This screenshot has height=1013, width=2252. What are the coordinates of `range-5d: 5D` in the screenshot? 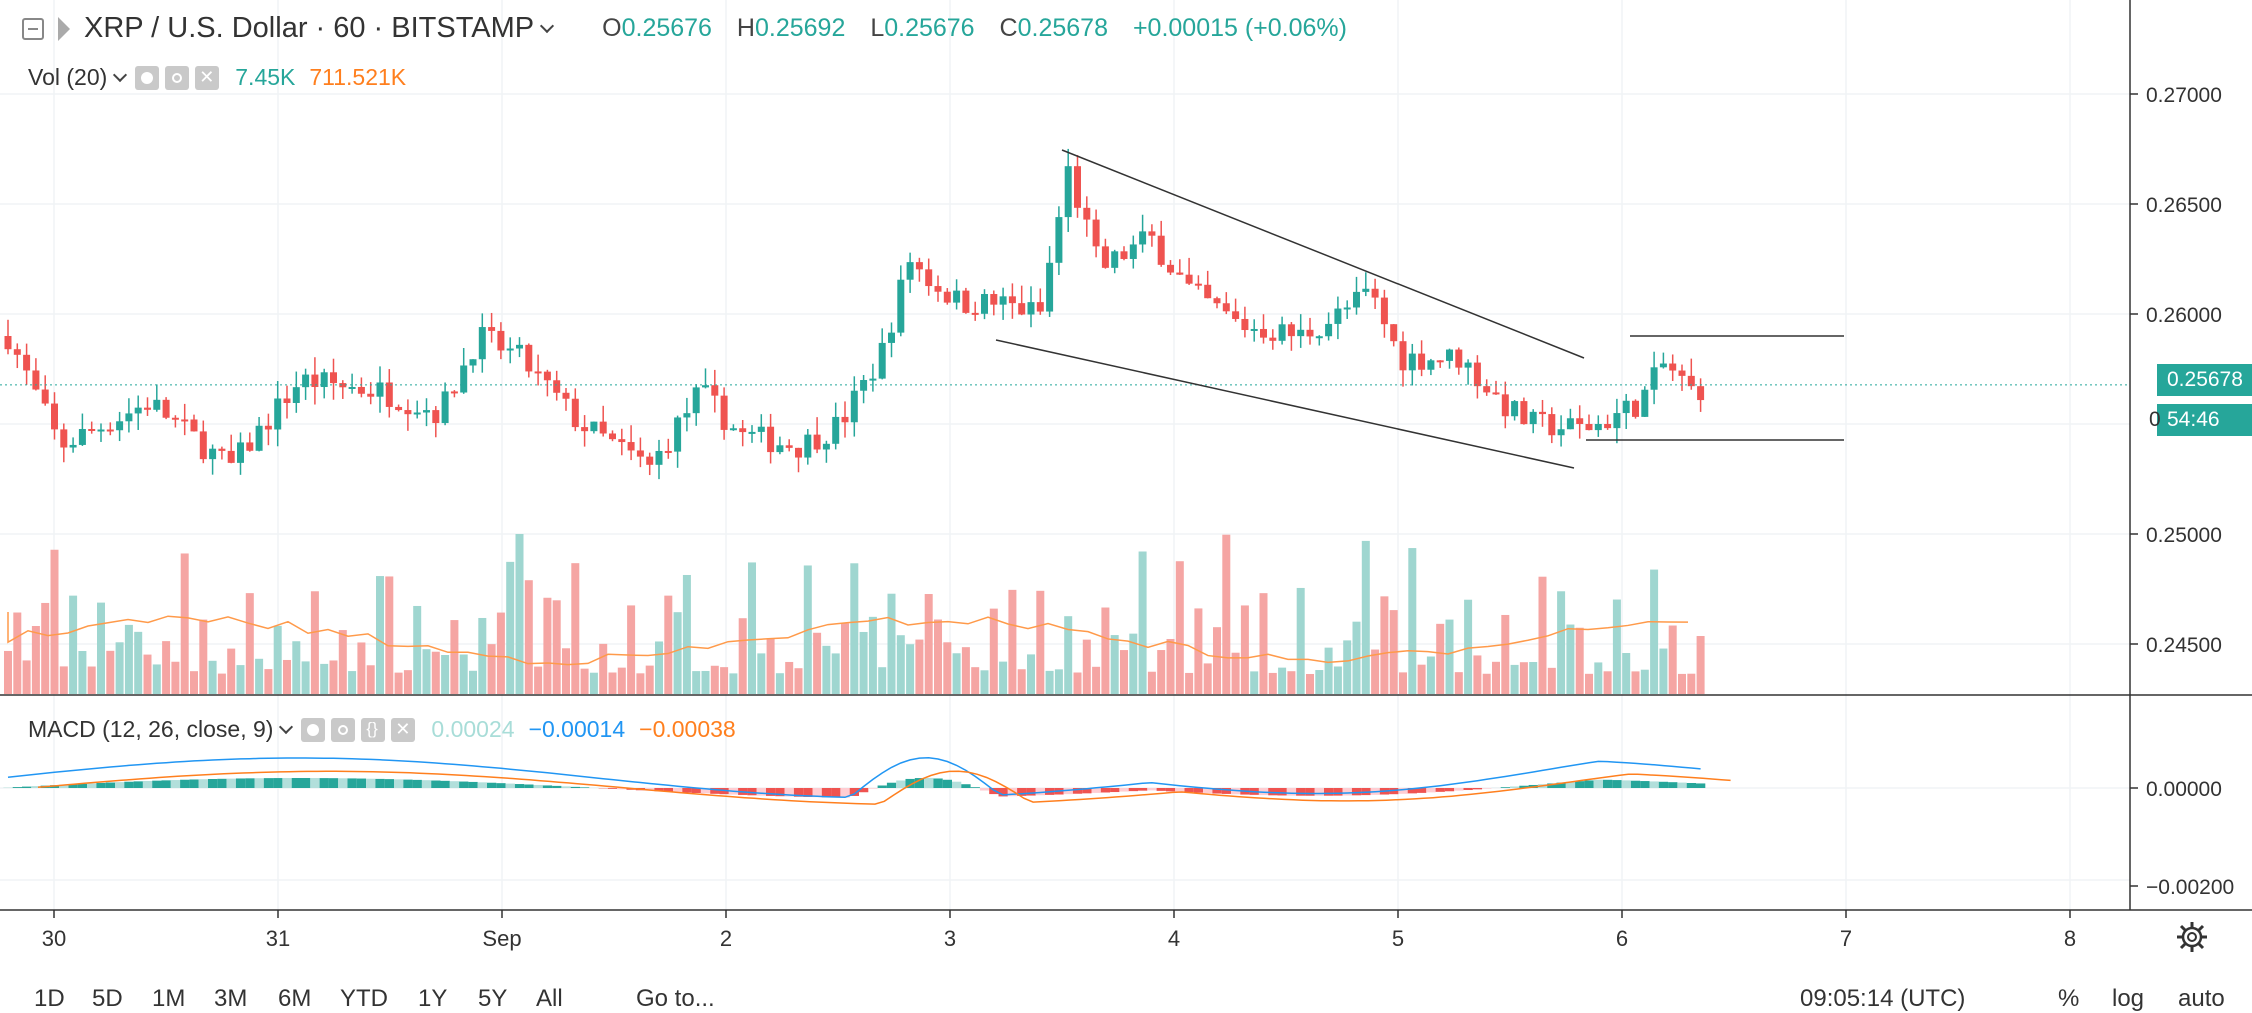 It's located at (107, 999).